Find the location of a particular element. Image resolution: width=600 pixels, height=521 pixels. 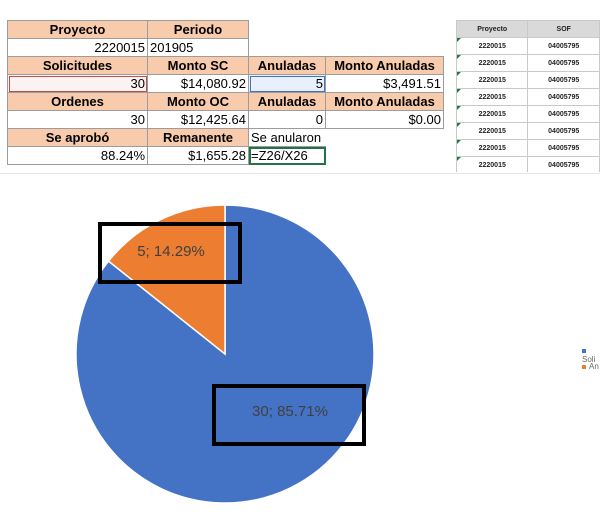

se-aprobo-value: 88.24% is located at coordinates (77, 155).